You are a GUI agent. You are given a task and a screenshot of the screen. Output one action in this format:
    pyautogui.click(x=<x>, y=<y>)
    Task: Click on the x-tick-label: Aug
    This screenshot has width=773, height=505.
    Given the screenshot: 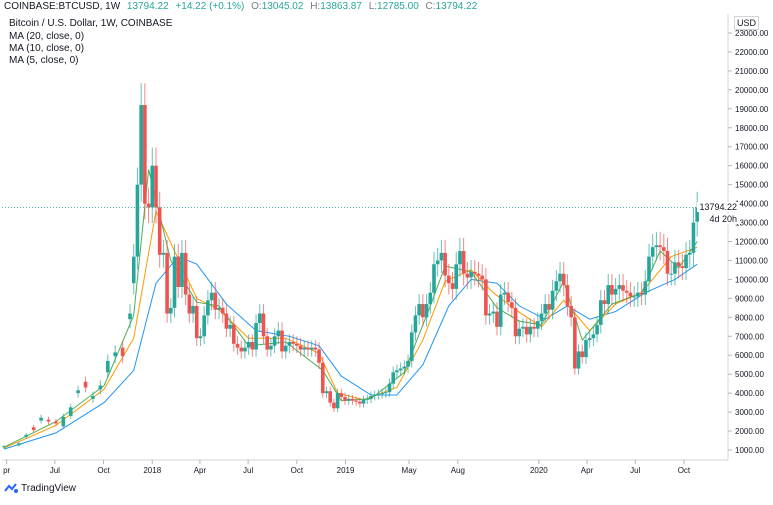 What is the action you would take?
    pyautogui.click(x=458, y=470)
    